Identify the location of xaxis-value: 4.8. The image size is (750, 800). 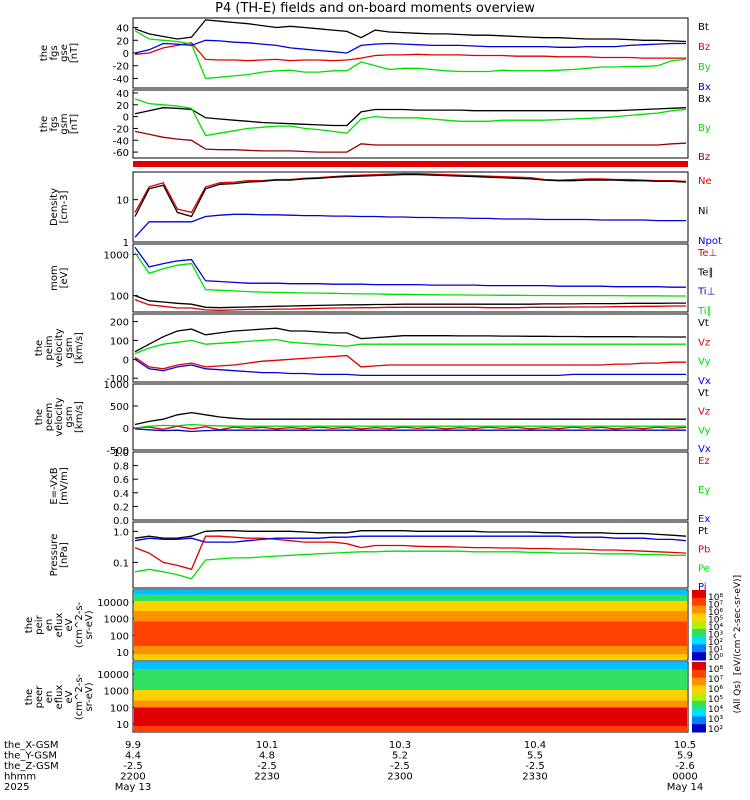
(267, 756).